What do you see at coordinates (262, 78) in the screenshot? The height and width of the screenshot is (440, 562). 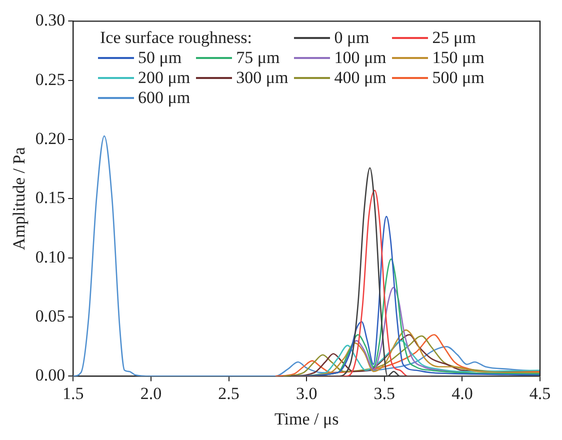 I see `legend-label: 300 μm` at bounding box center [262, 78].